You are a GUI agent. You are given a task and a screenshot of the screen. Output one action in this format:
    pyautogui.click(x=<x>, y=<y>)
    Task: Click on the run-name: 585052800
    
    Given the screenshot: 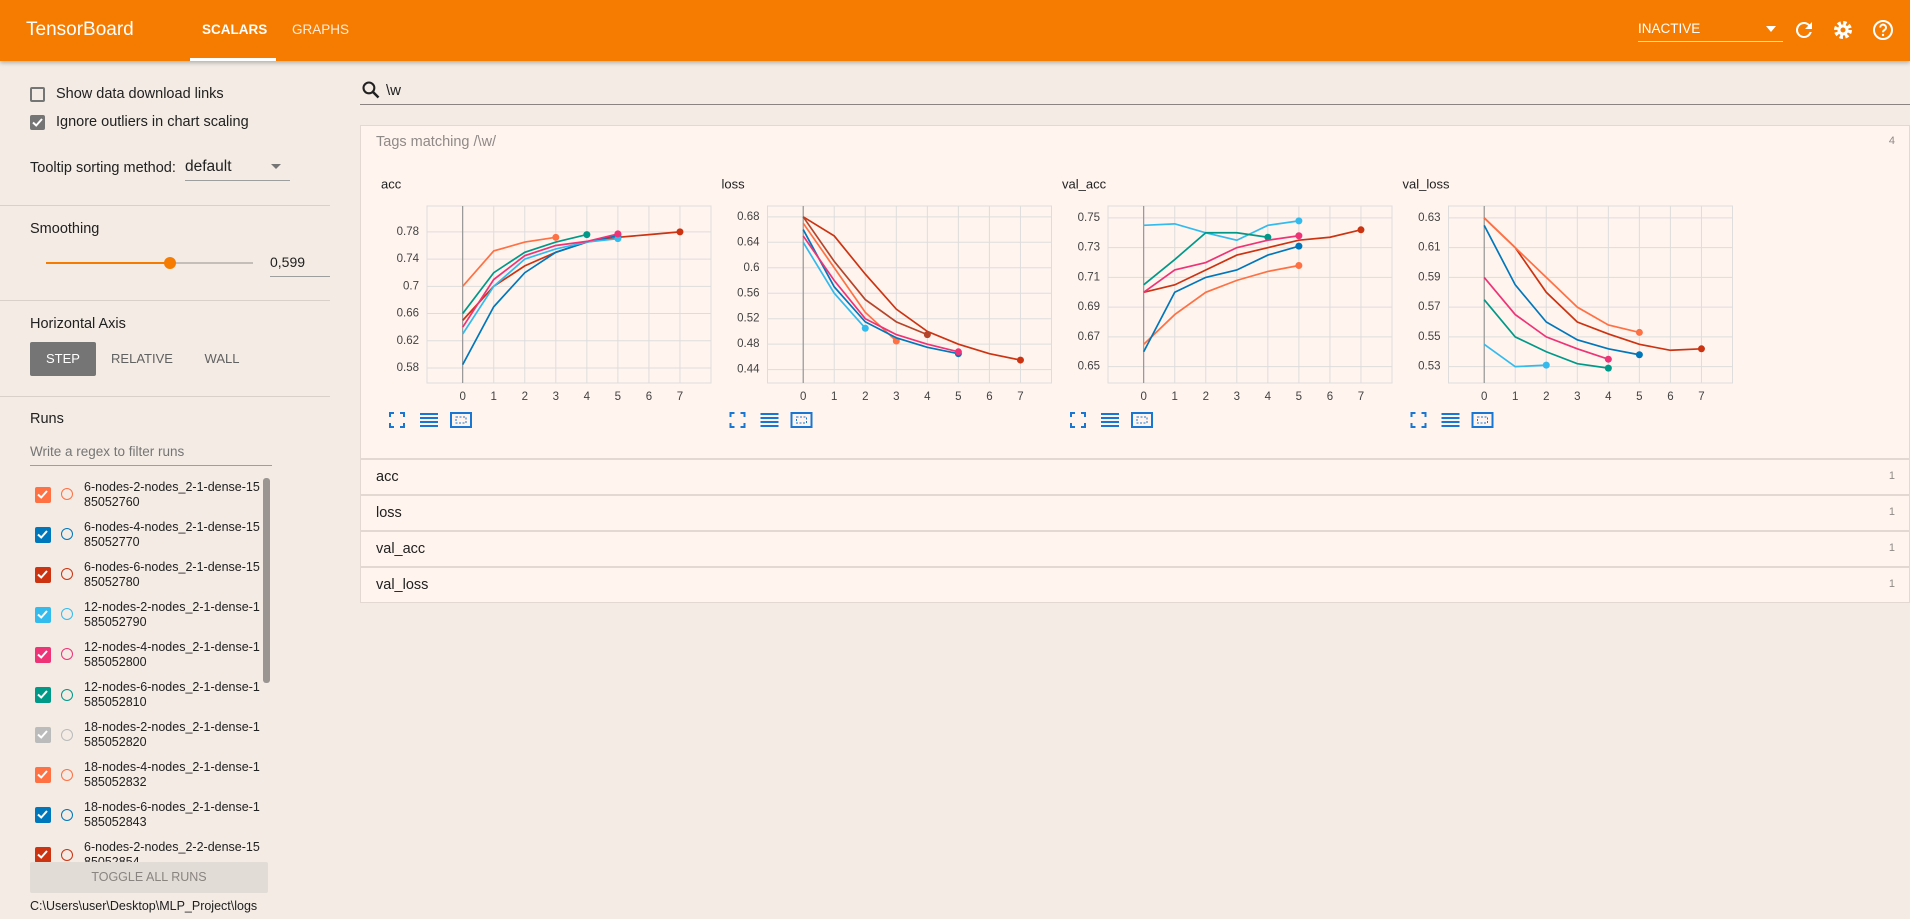 What is the action you would take?
    pyautogui.click(x=115, y=661)
    